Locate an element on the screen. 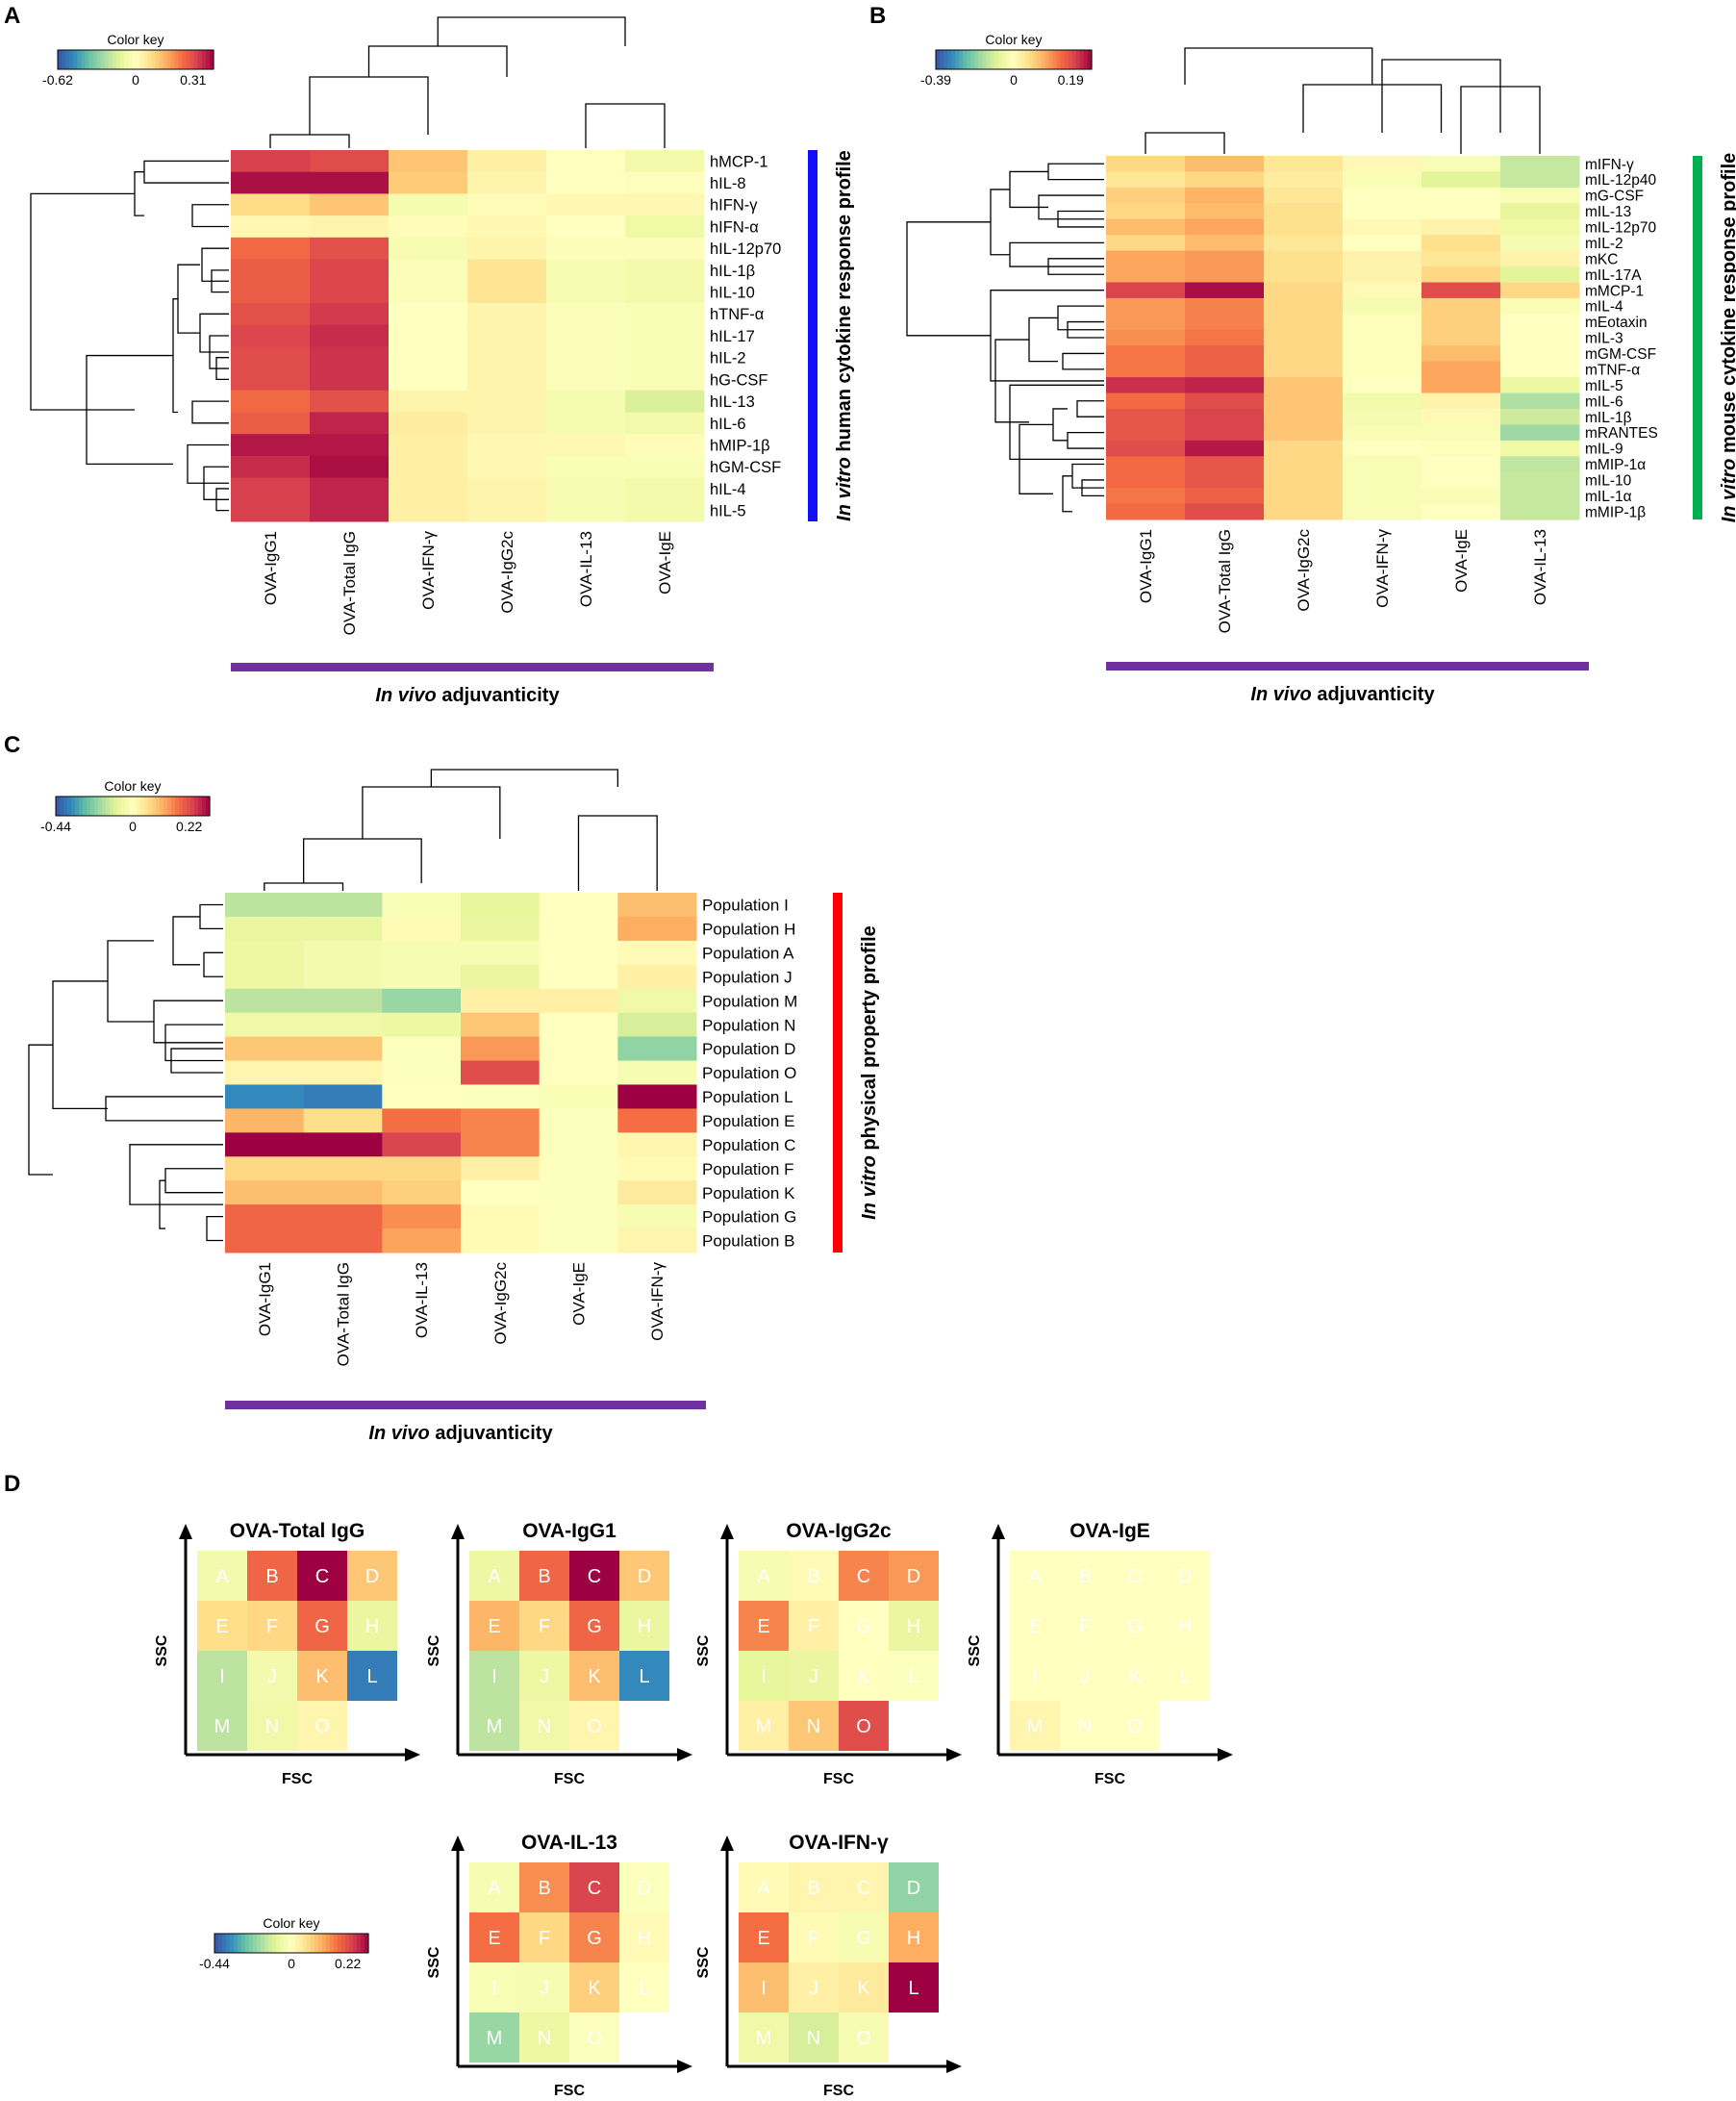 This screenshot has width=1736, height=2101. grid-cell-letter: A is located at coordinates (1035, 1576).